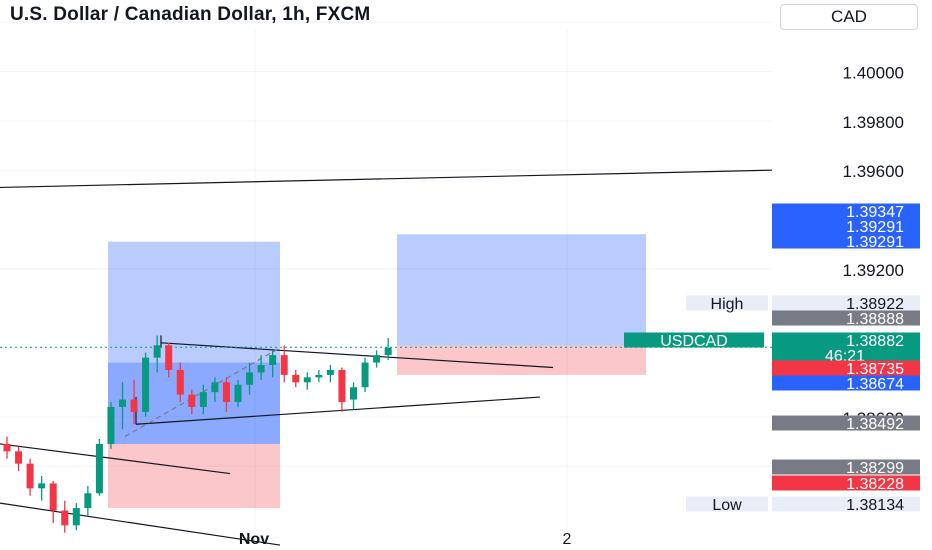 This screenshot has height=550, width=932. Describe the element at coordinates (254, 539) in the screenshot. I see `time-axis-label: Nov` at that location.